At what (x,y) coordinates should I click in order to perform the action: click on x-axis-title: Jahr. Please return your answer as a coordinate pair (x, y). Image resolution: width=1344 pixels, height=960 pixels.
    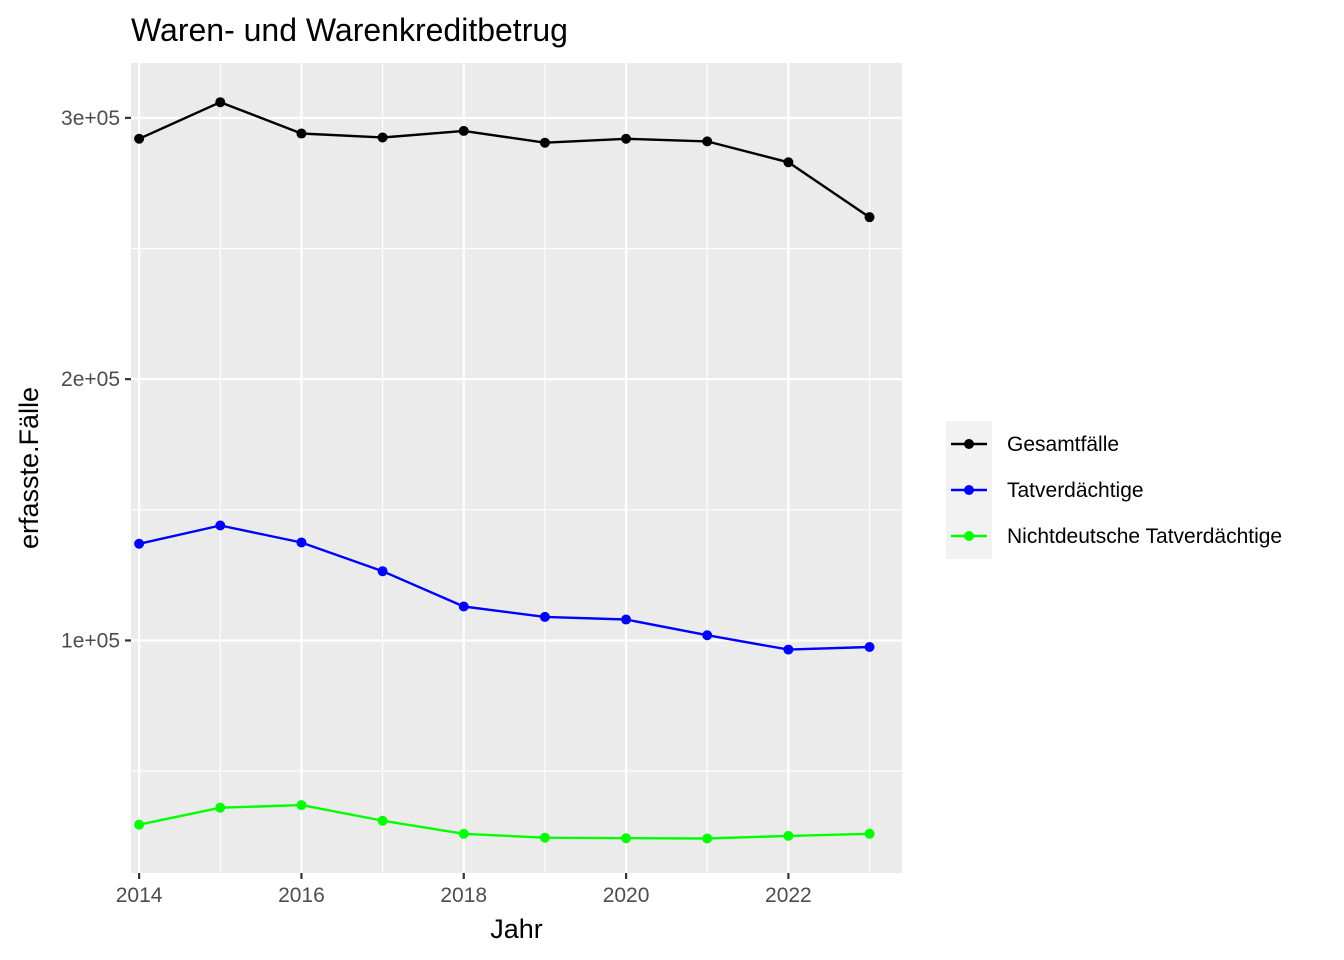
    Looking at the image, I should click on (516, 929).